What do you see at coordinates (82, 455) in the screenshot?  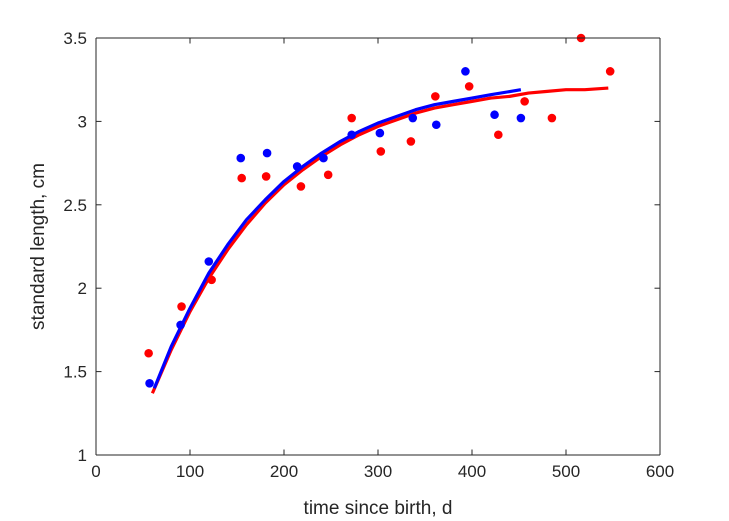 I see `y-tick-label-0: 1` at bounding box center [82, 455].